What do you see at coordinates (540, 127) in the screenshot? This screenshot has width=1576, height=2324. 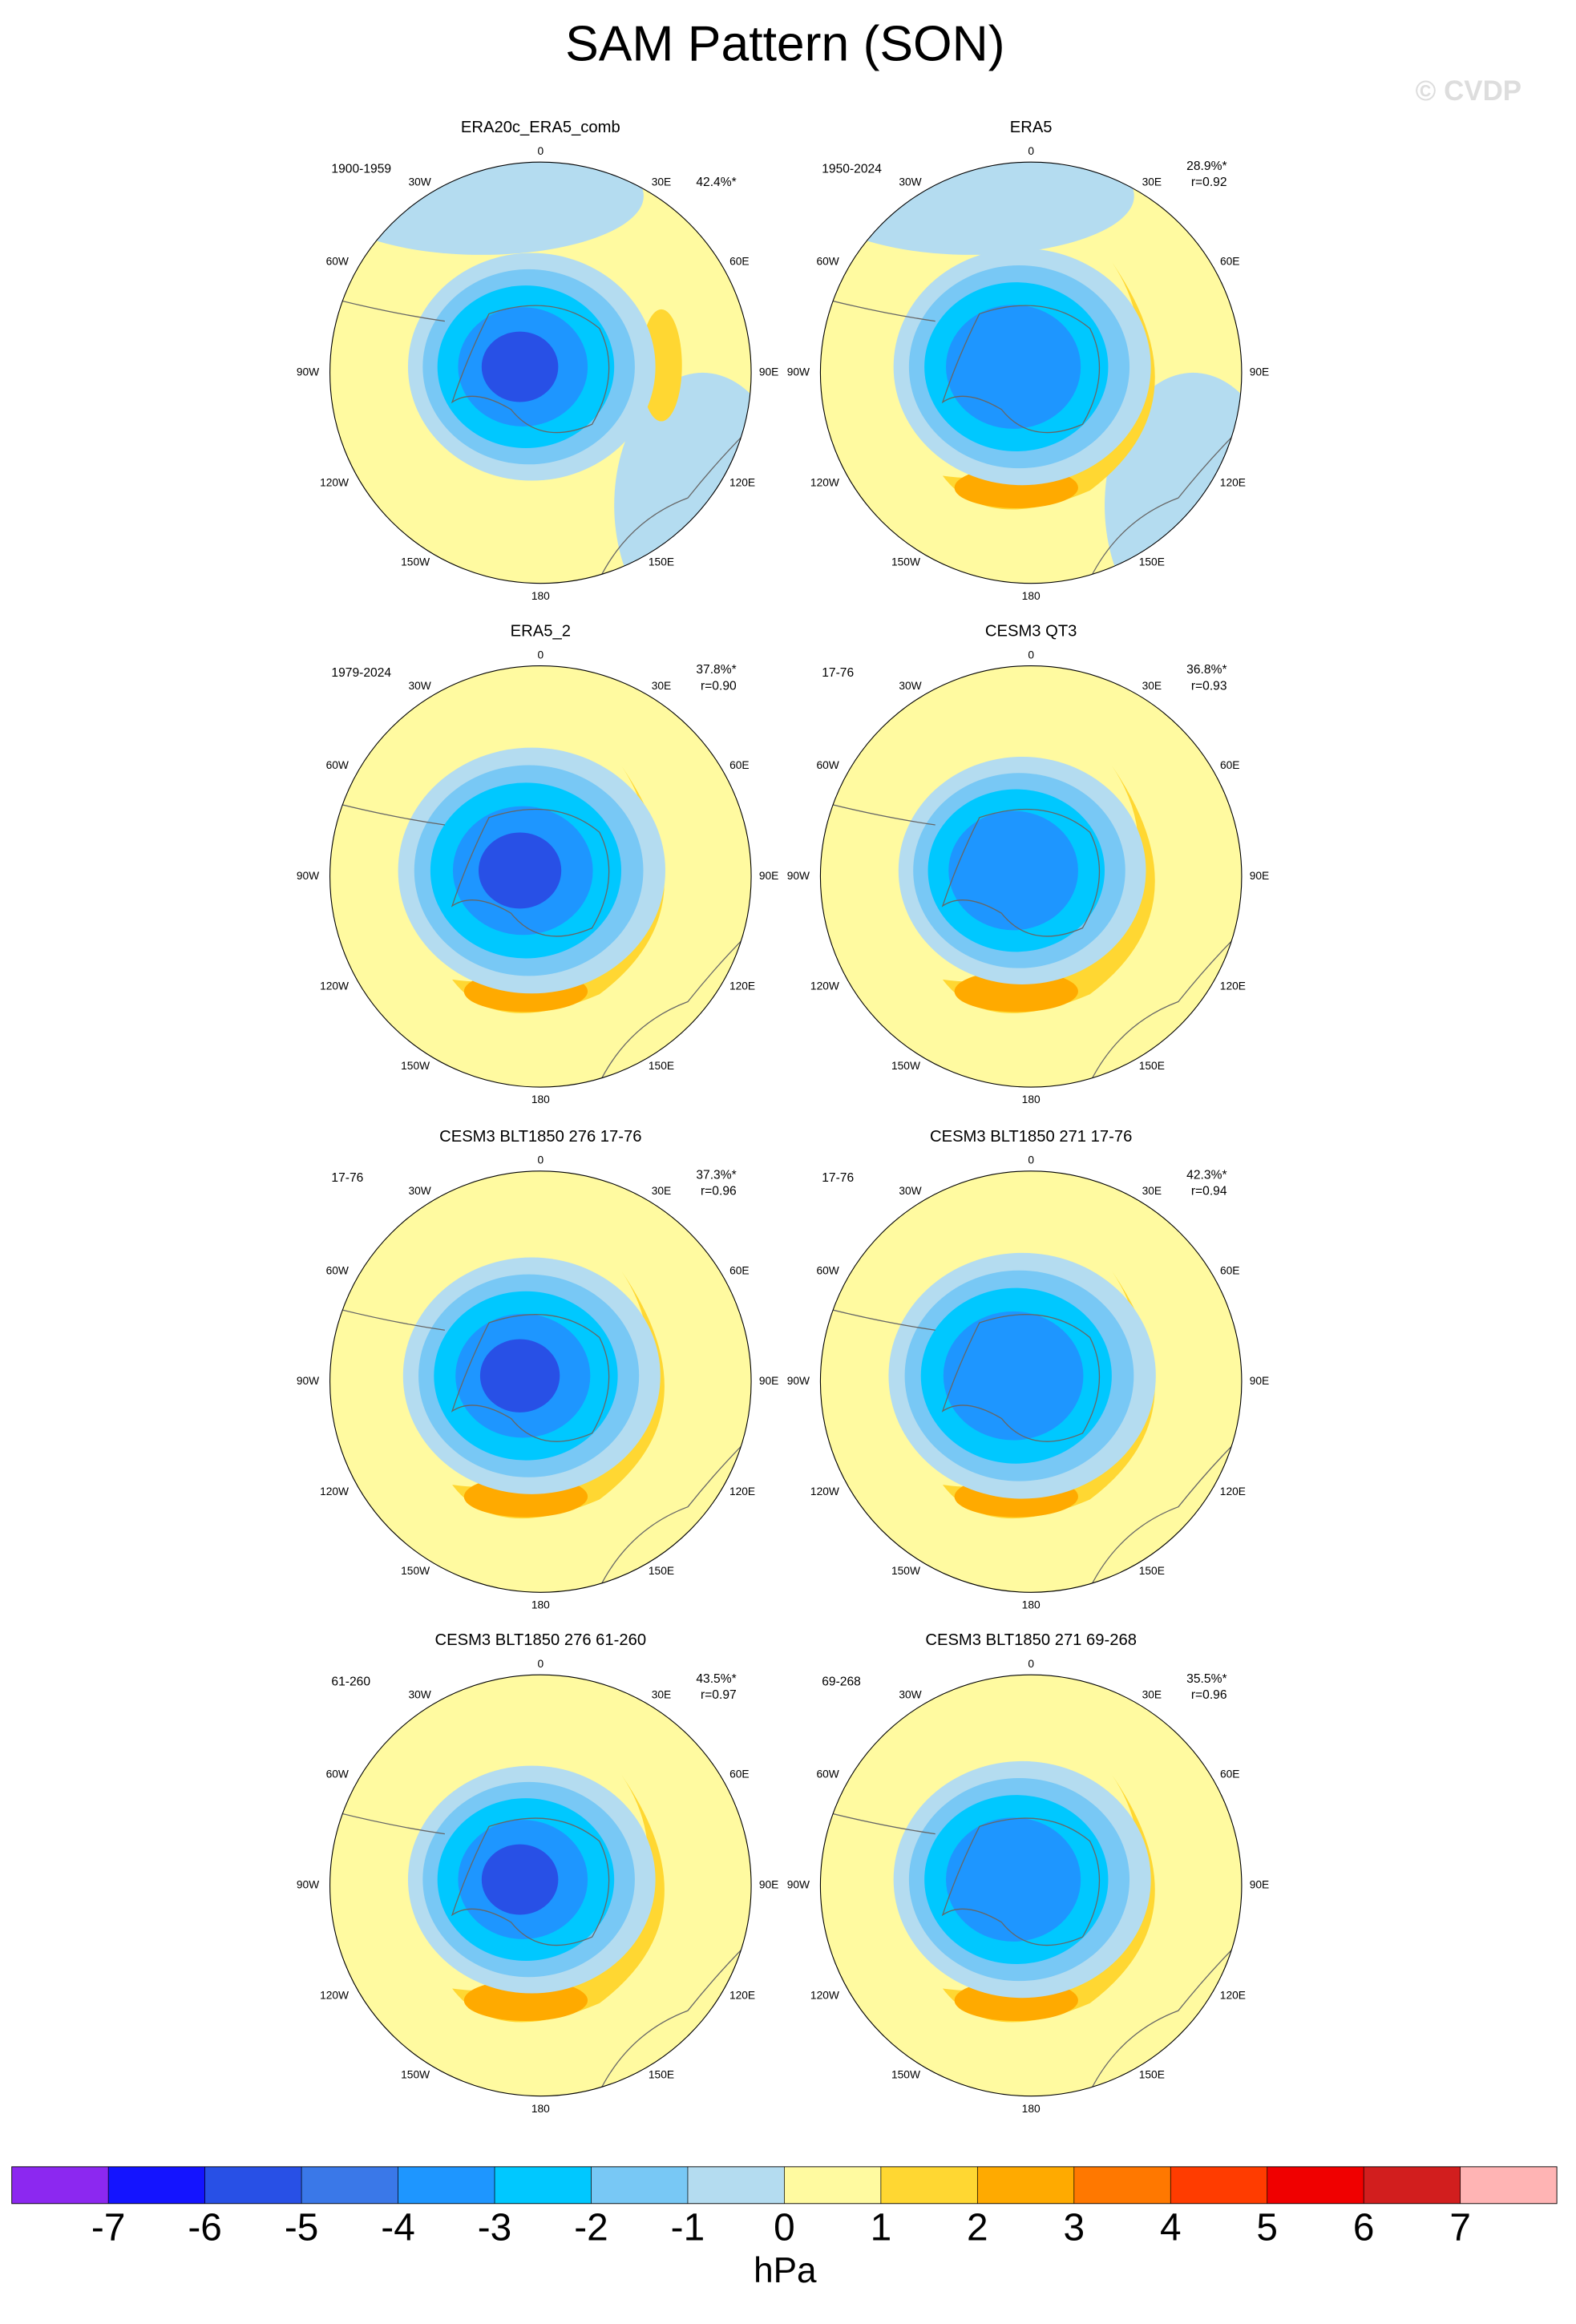 I see `panel-title: ERA20c_ERA5_comb` at bounding box center [540, 127].